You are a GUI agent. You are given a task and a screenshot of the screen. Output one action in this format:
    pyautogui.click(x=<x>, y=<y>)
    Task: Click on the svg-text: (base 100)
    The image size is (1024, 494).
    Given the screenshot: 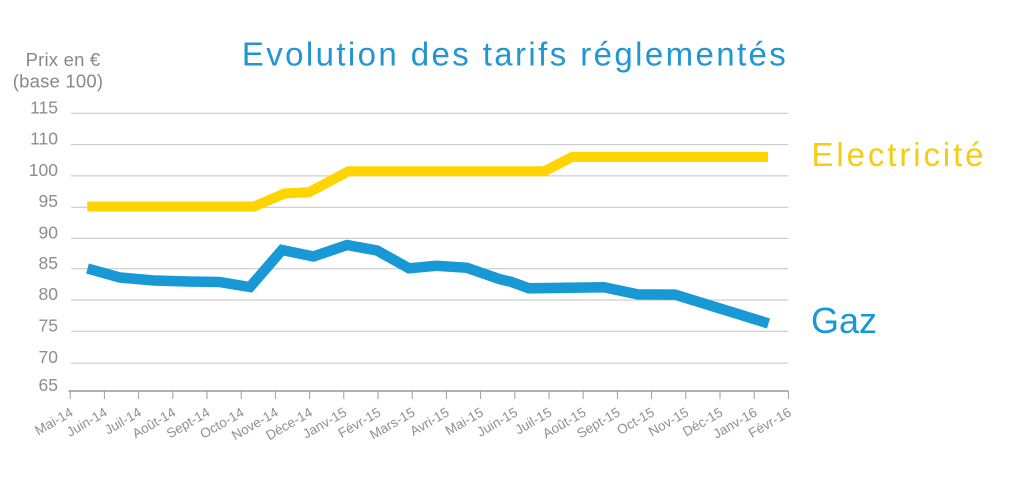 What is the action you would take?
    pyautogui.click(x=58, y=80)
    